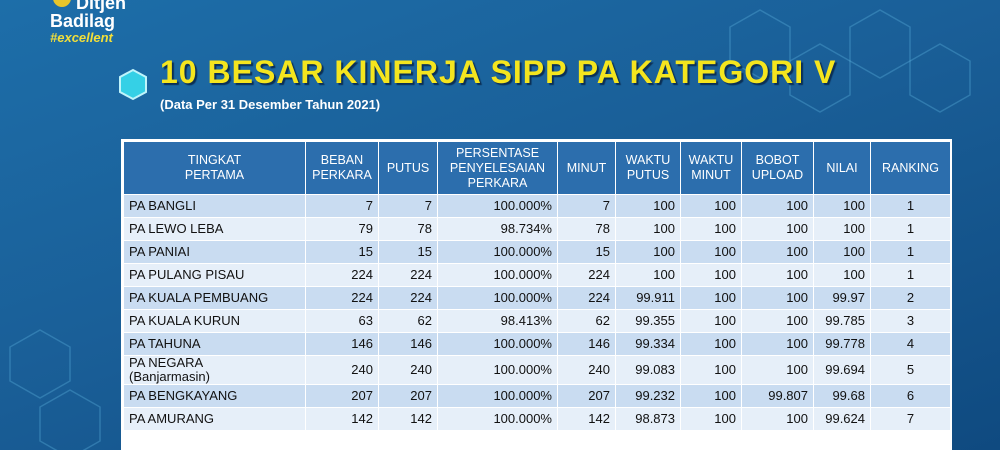  What do you see at coordinates (842, 370) in the screenshot?
I see `table-cell: 99.694` at bounding box center [842, 370].